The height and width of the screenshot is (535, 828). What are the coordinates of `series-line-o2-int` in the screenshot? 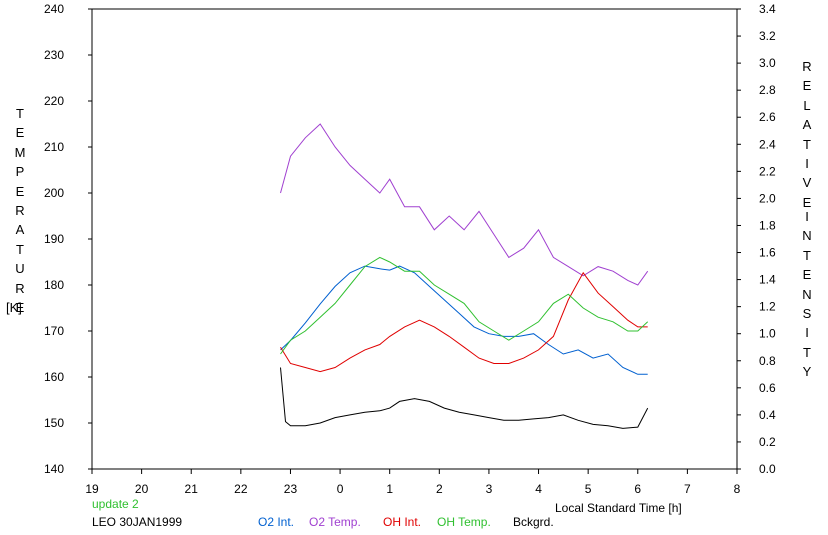 It's located at (464, 320).